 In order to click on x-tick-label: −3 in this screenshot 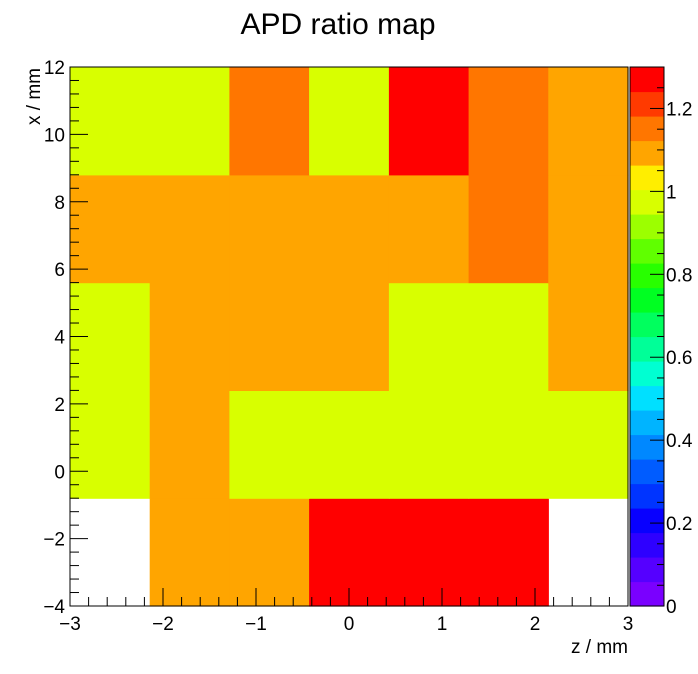, I will do `click(70, 624)`.